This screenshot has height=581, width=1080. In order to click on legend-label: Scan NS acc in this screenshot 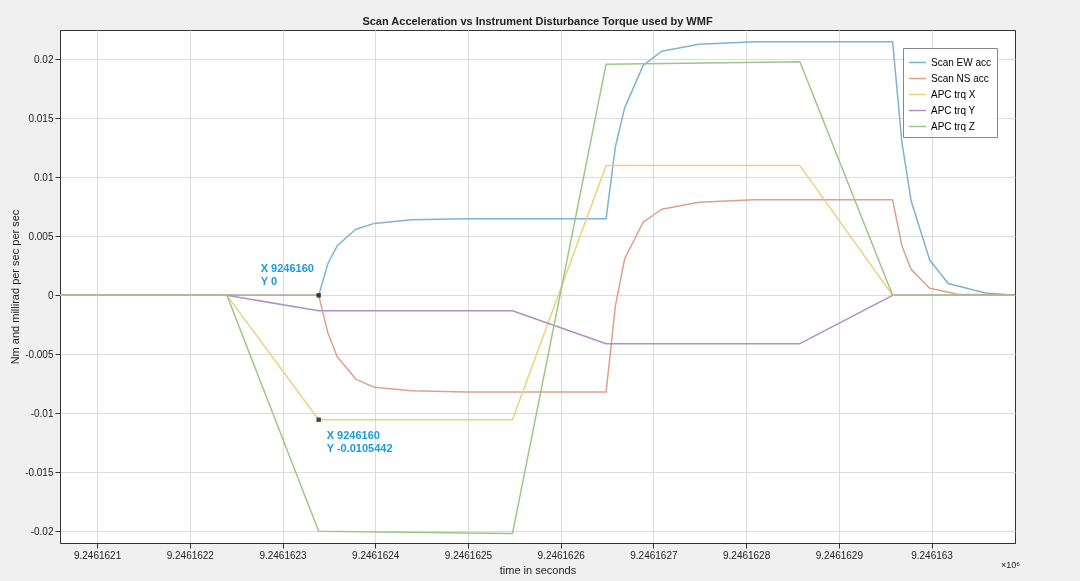, I will do `click(960, 78)`.